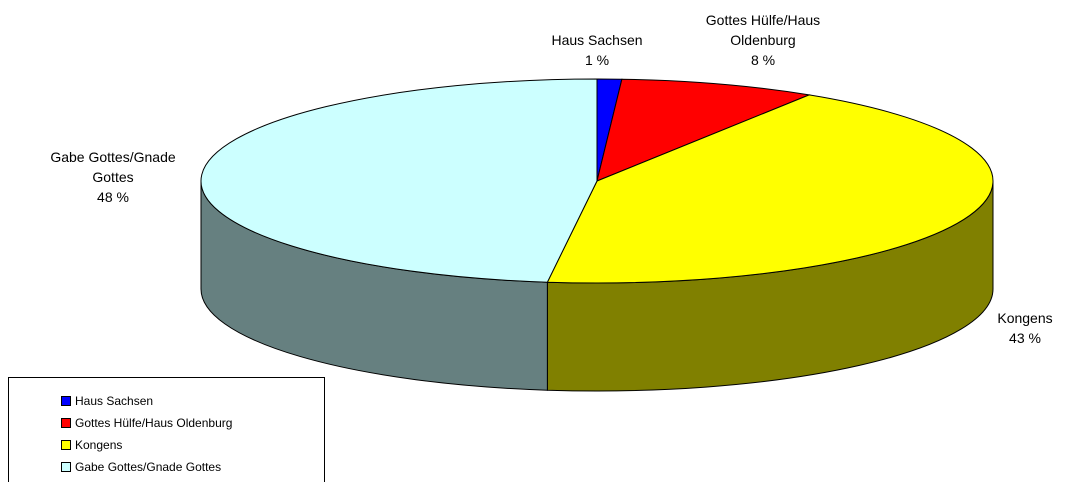 This screenshot has width=1065, height=482. I want to click on slice-label-value: 48 %, so click(113, 197).